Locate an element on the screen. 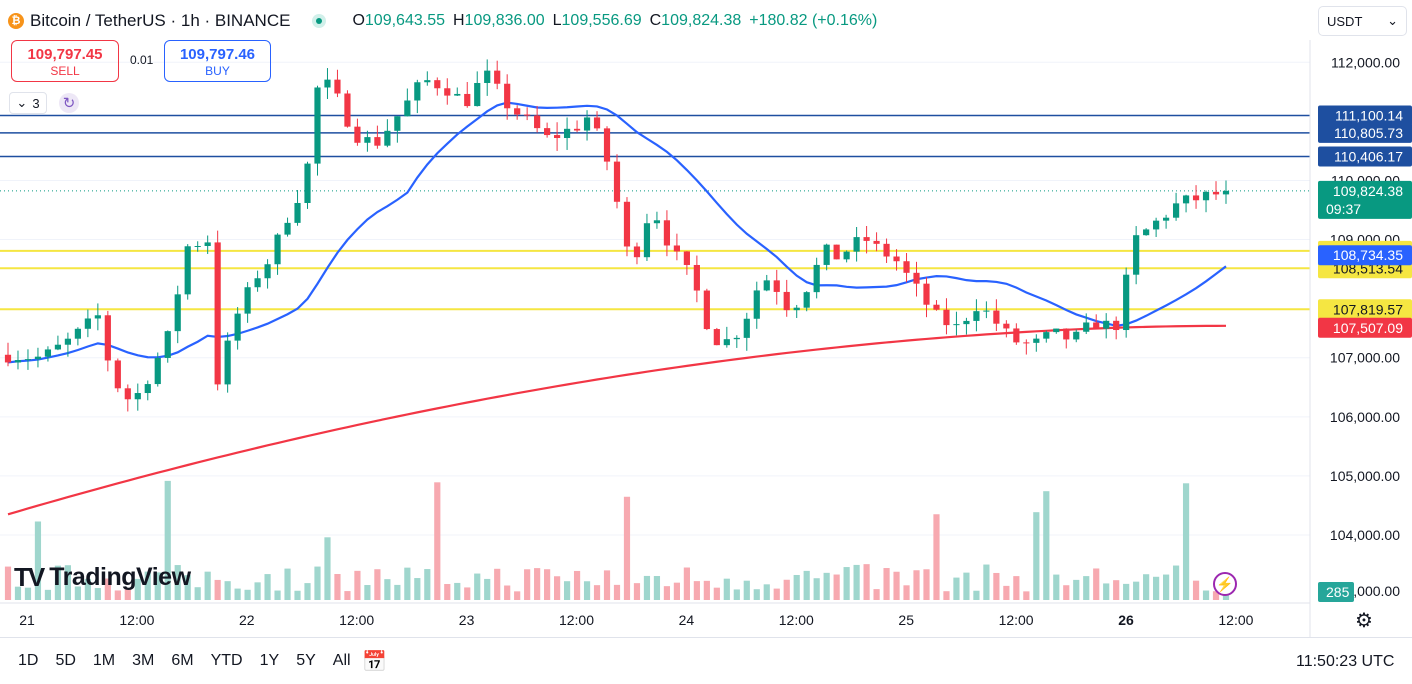 The height and width of the screenshot is (684, 1412). tradingview-logo: TV TradingView is located at coordinates (102, 577).